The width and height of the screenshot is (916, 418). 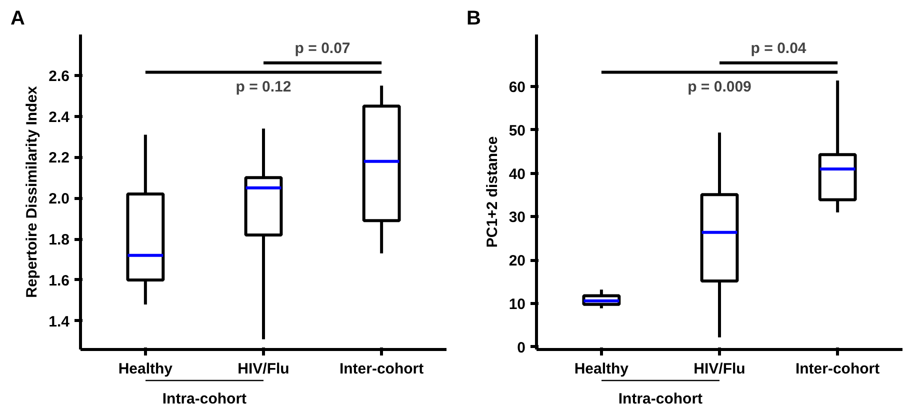 I want to click on y-axis-title: PC1+2 distance, so click(x=492, y=192).